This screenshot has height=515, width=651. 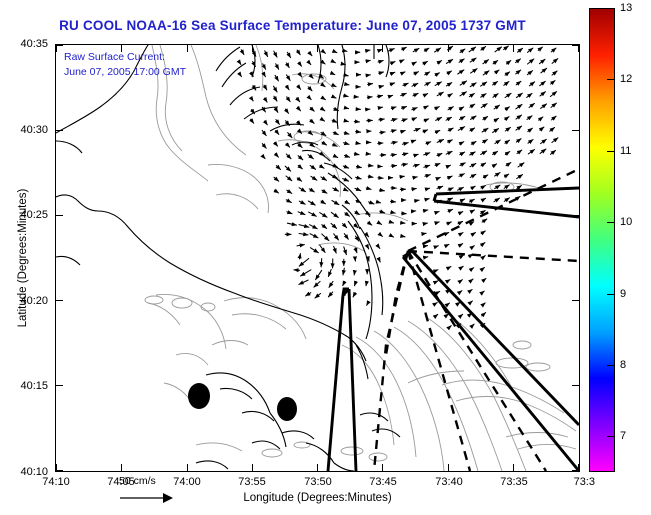 What do you see at coordinates (34, 215) in the screenshot?
I see `y-tick-3: 40:25` at bounding box center [34, 215].